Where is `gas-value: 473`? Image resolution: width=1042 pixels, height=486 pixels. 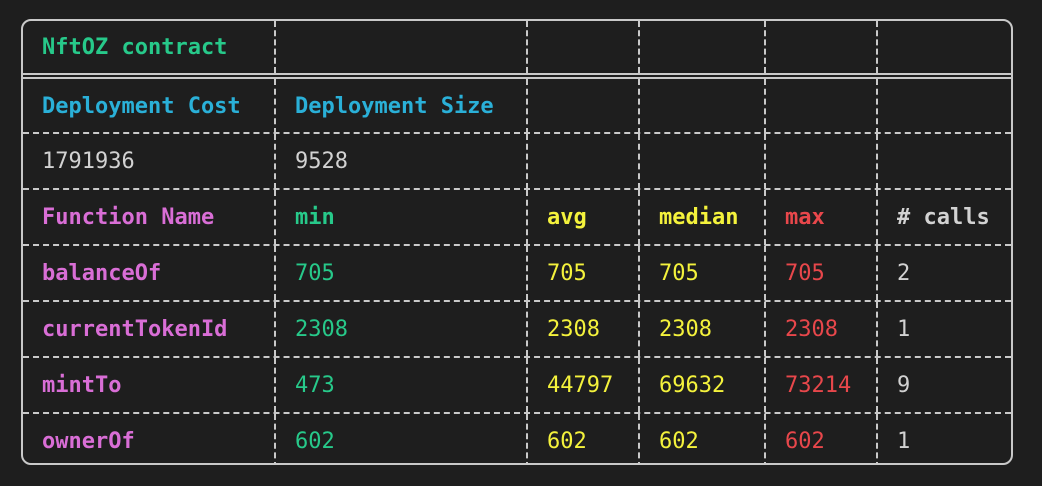
gas-value: 473 is located at coordinates (315, 385).